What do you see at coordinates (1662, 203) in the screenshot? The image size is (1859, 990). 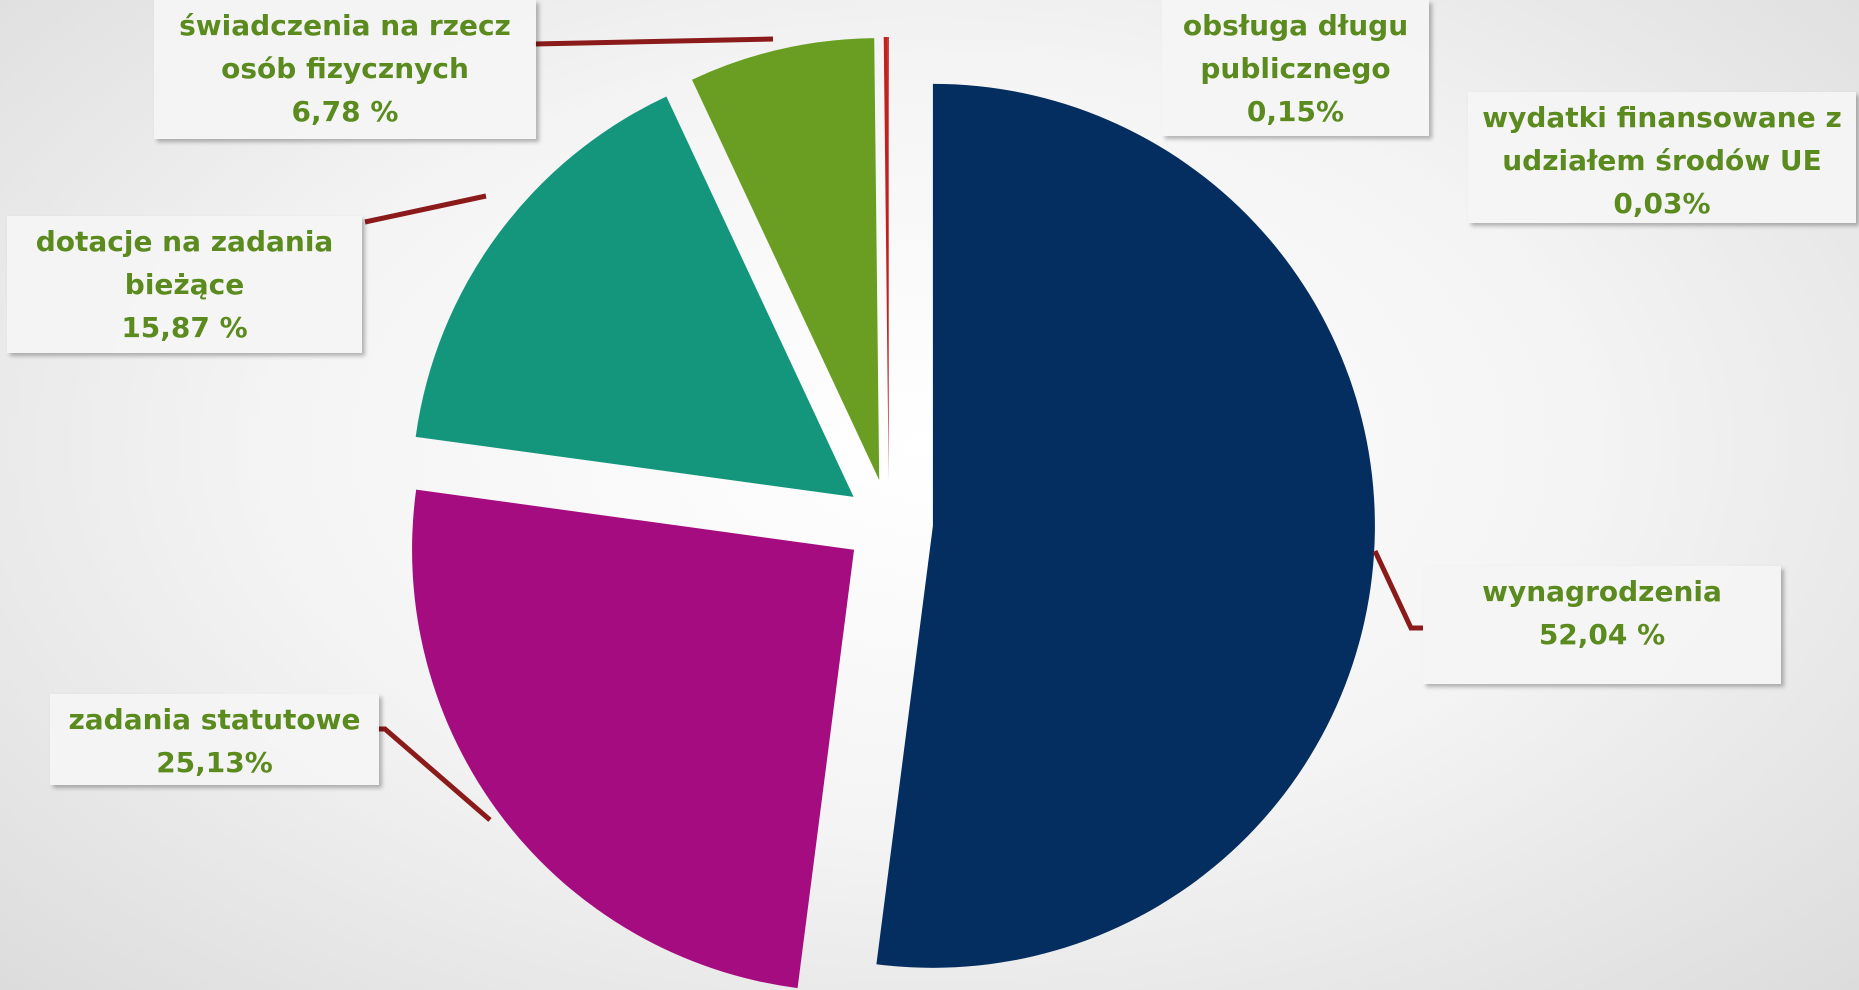 I see `value-label: 0,03%` at bounding box center [1662, 203].